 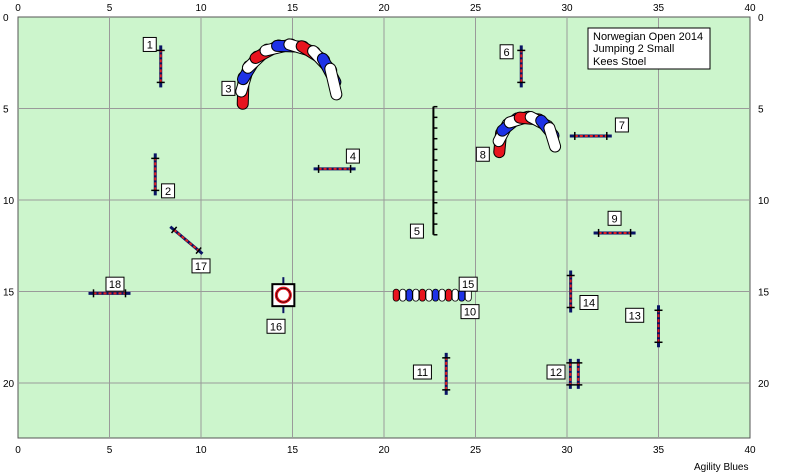 I want to click on y-tick-right: 15, so click(x=764, y=293).